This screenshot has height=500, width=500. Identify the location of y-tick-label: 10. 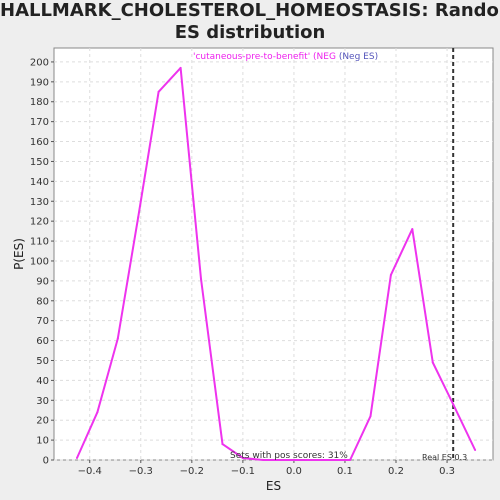
(42, 441).